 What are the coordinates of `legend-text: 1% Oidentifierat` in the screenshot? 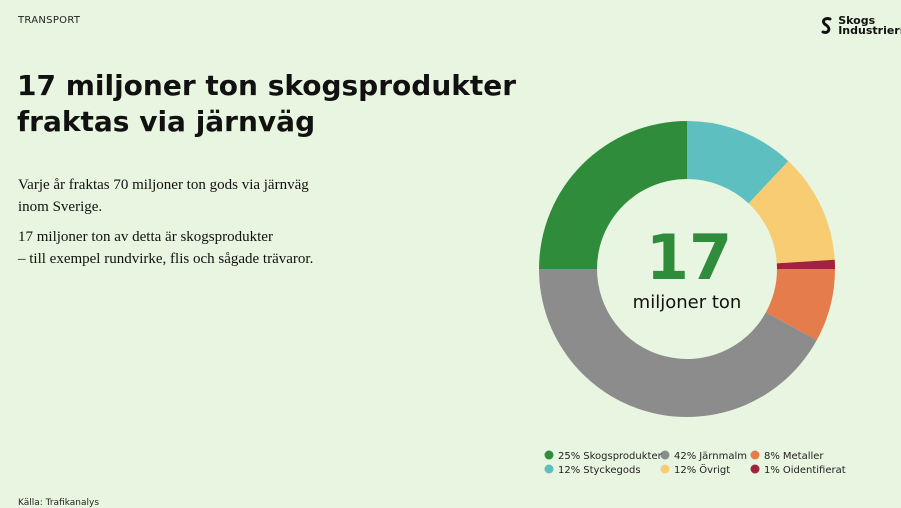 It's located at (805, 470).